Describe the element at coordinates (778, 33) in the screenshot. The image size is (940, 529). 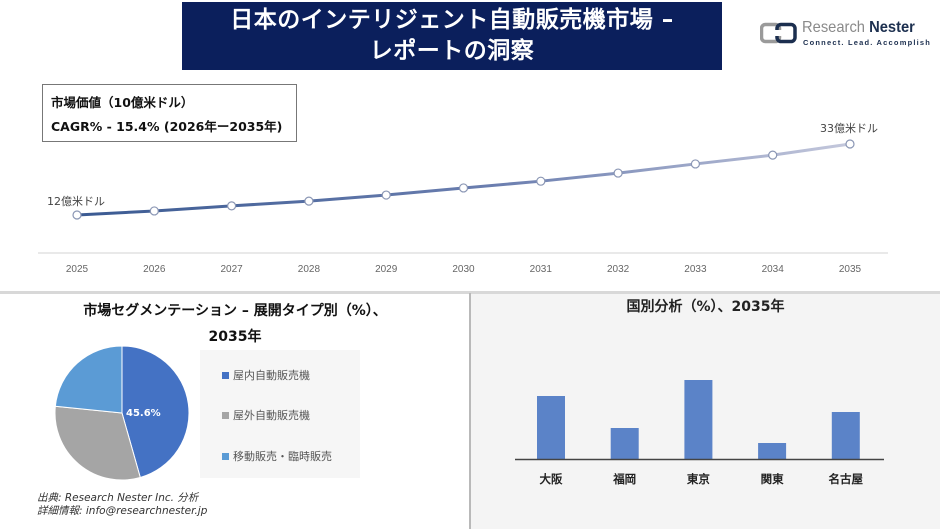
I see `research-nester-logo-icon` at that location.